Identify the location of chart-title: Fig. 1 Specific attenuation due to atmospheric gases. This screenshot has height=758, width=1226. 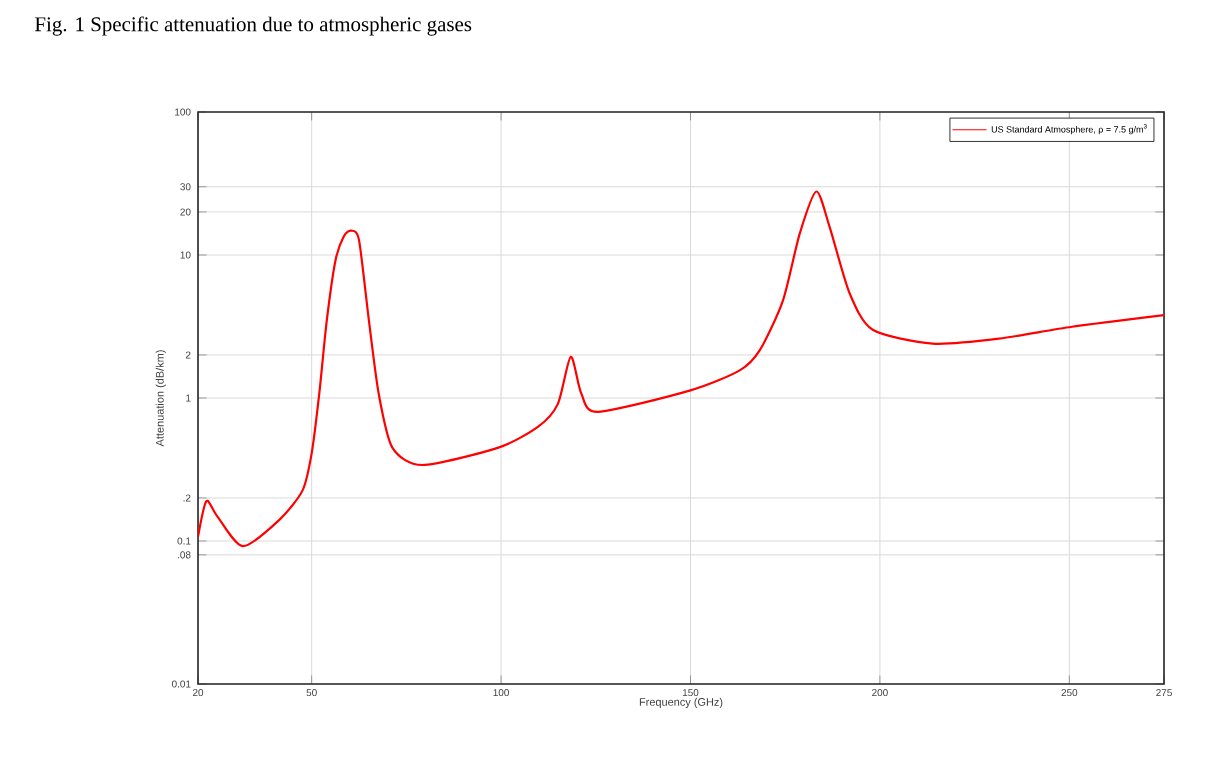
(253, 26).